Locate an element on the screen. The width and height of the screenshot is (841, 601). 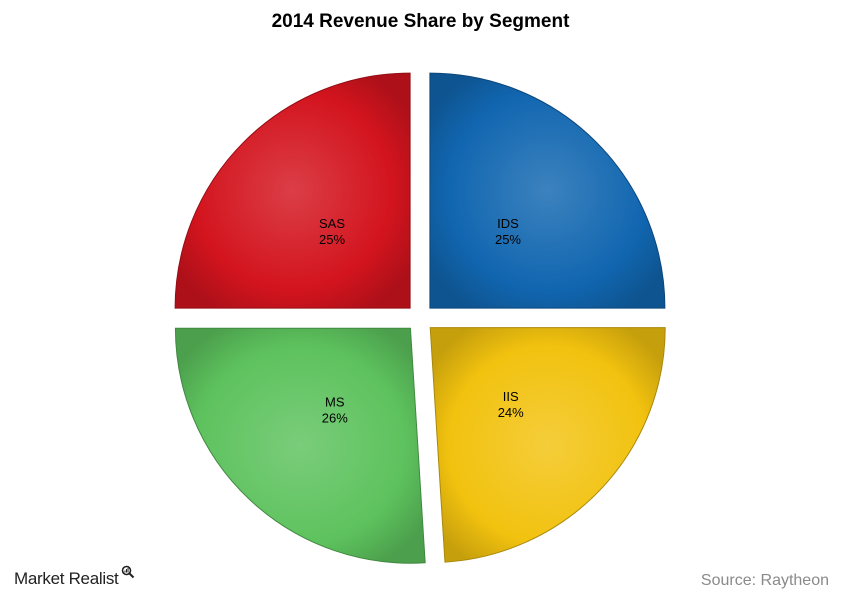
slice-name-label: SAS is located at coordinates (332, 223).